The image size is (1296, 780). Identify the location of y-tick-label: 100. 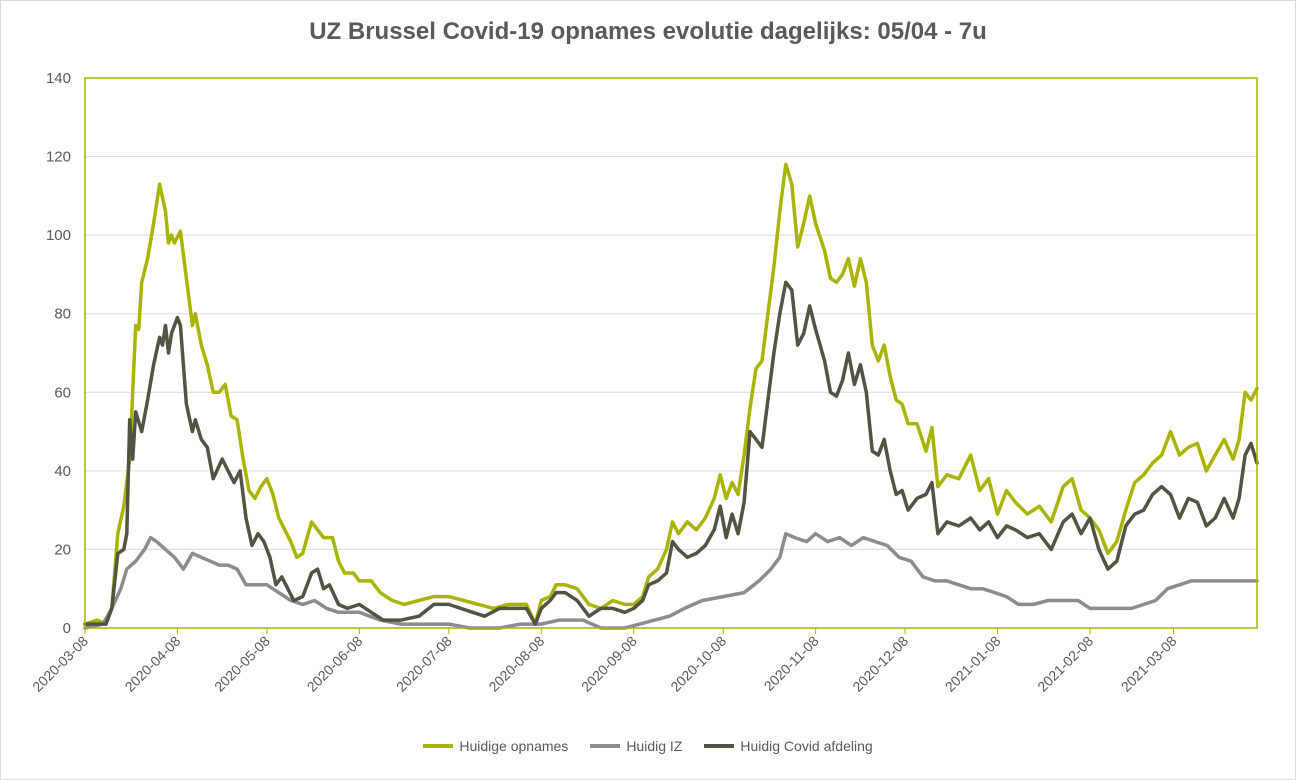
(58, 235).